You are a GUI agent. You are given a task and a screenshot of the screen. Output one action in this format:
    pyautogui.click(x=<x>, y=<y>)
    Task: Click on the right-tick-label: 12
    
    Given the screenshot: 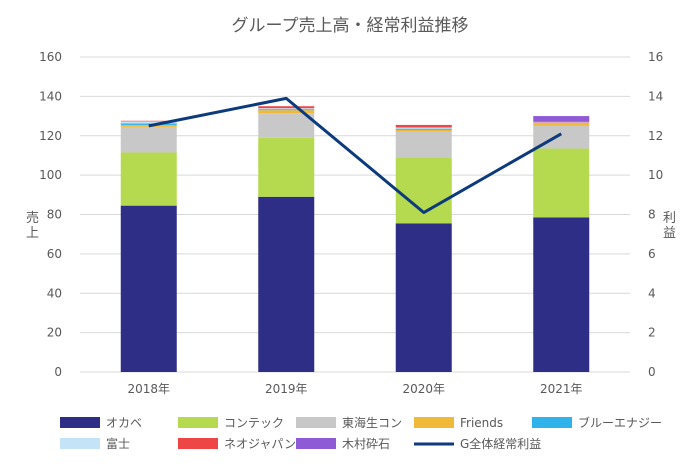 What is the action you would take?
    pyautogui.click(x=655, y=136)
    